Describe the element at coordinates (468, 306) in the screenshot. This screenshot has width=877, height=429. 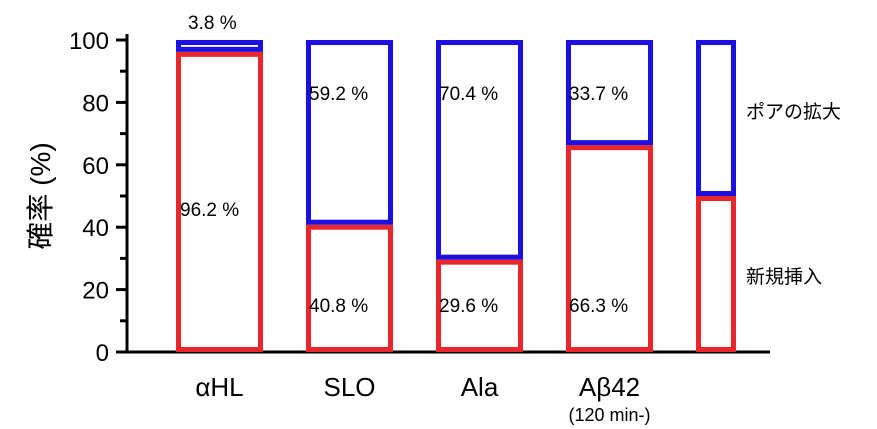
I see `data-label-new-insertion: 29.6 %` at that location.